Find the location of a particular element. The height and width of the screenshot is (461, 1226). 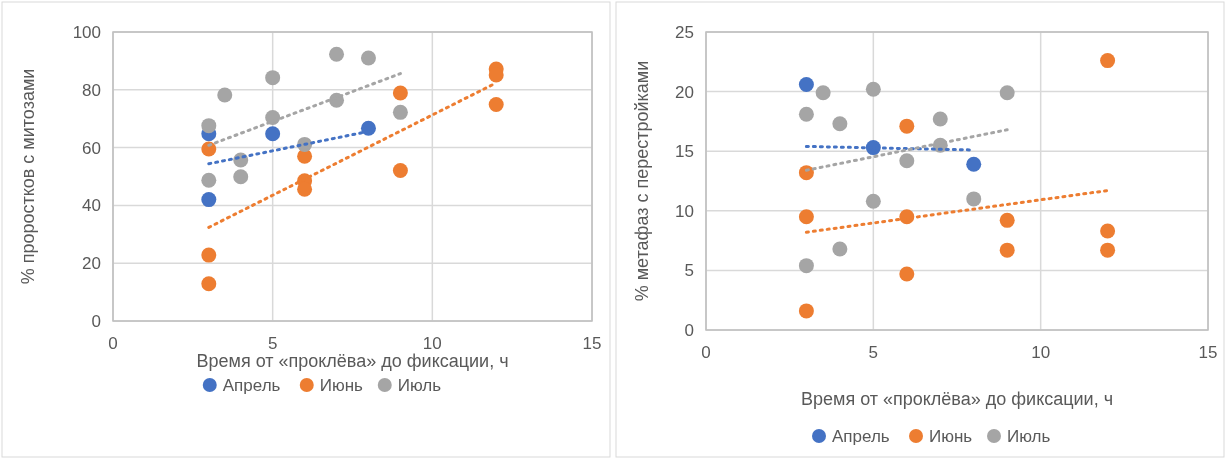

y-axis-title: % проростков с митозами is located at coordinates (28, 176).